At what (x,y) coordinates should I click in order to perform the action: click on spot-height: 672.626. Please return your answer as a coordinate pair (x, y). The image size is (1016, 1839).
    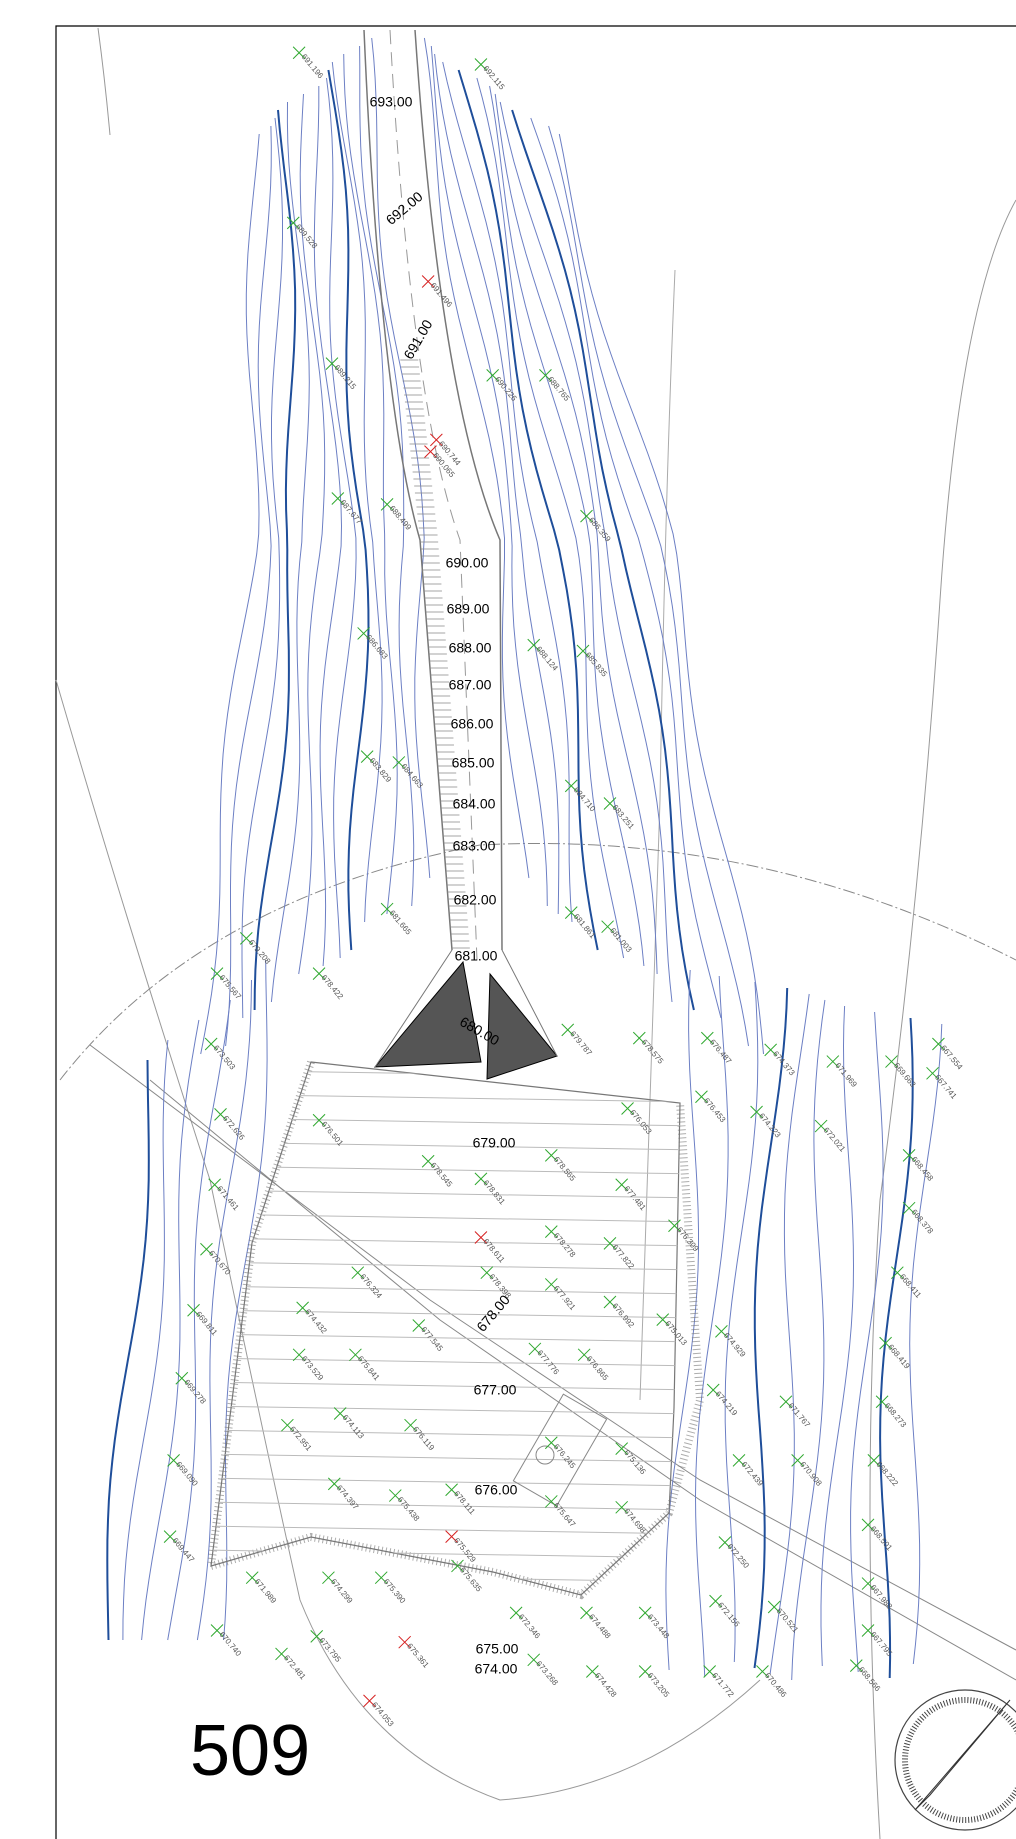
    Looking at the image, I should click on (234, 1128).